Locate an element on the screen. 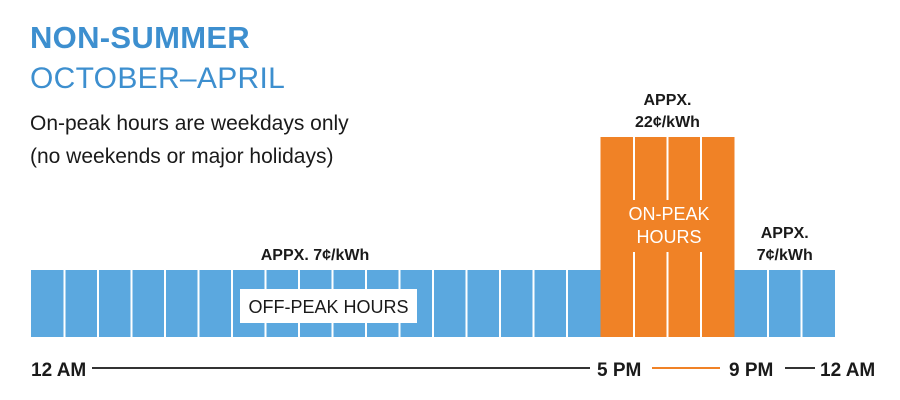 The width and height of the screenshot is (900, 400). weekday-note-line-2: (no weekends or major holidays) is located at coordinates (182, 156).